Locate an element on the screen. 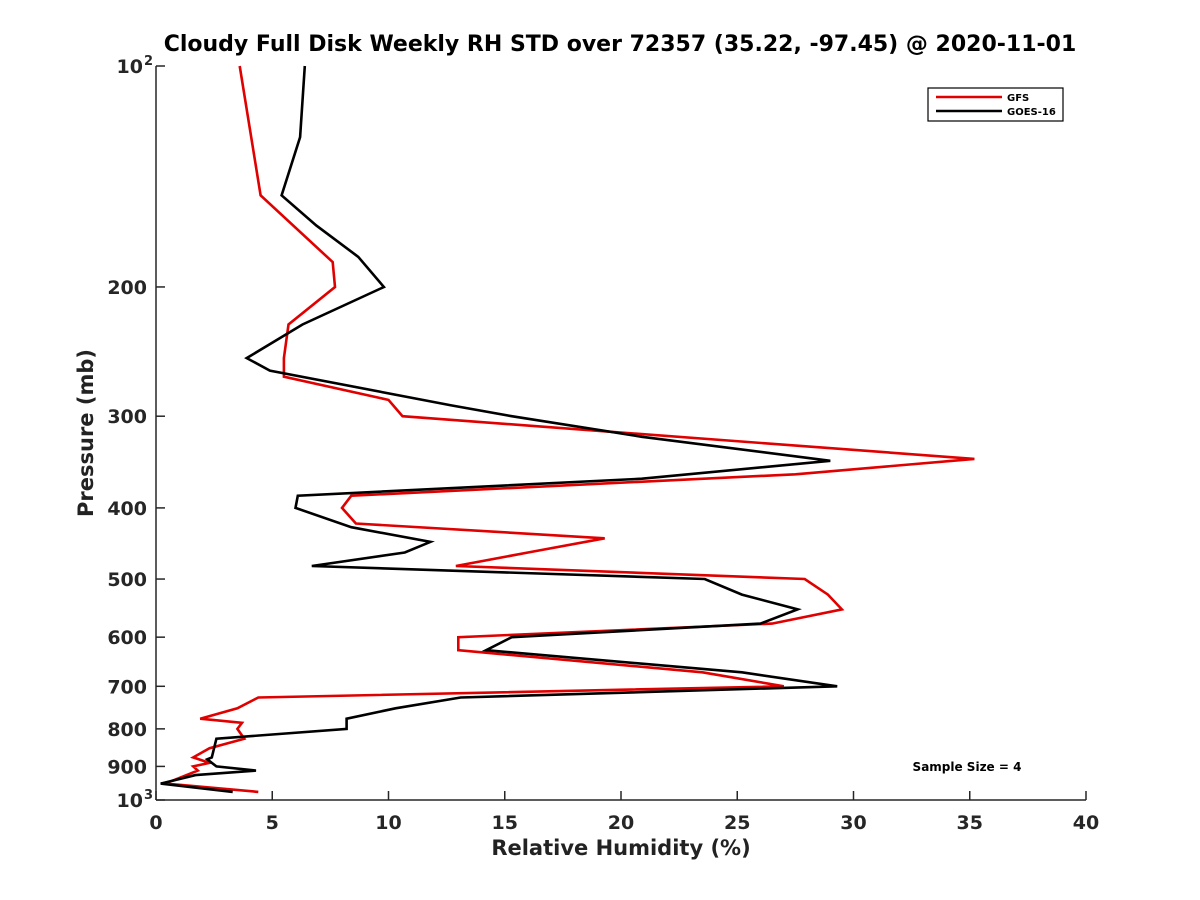 The height and width of the screenshot is (900, 1200). x-tick-label: 0 is located at coordinates (155, 823).